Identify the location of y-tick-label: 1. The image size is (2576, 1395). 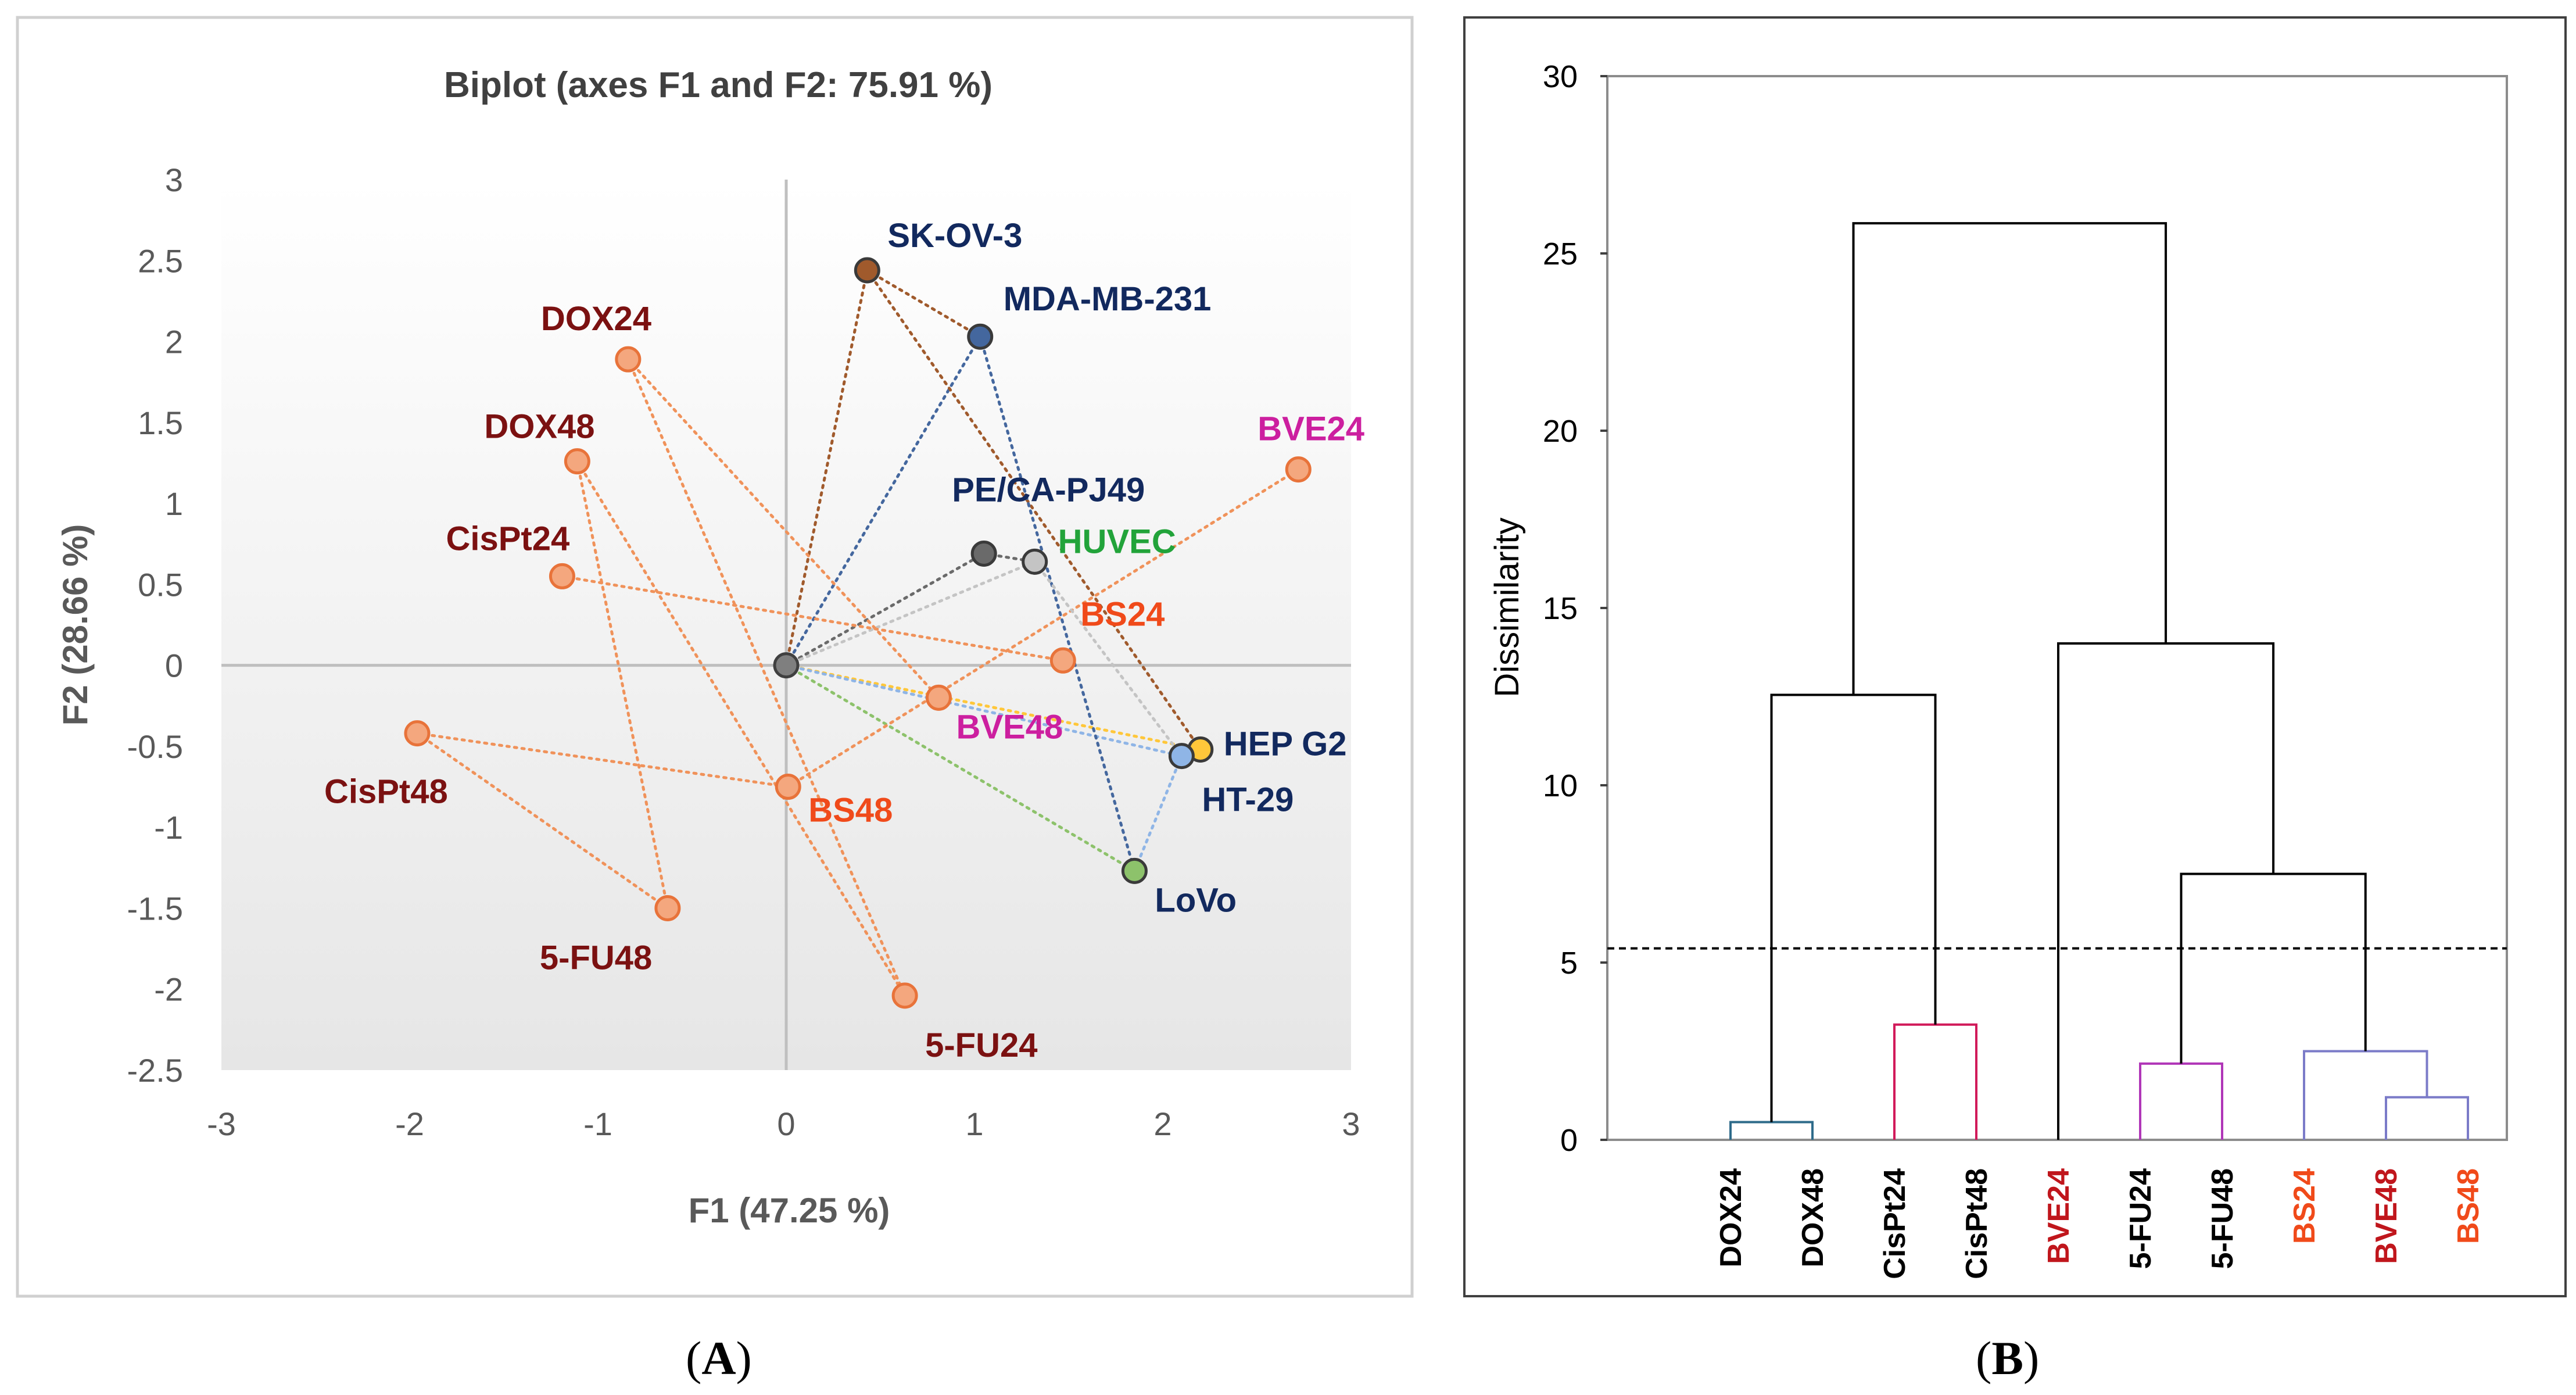
(174, 504).